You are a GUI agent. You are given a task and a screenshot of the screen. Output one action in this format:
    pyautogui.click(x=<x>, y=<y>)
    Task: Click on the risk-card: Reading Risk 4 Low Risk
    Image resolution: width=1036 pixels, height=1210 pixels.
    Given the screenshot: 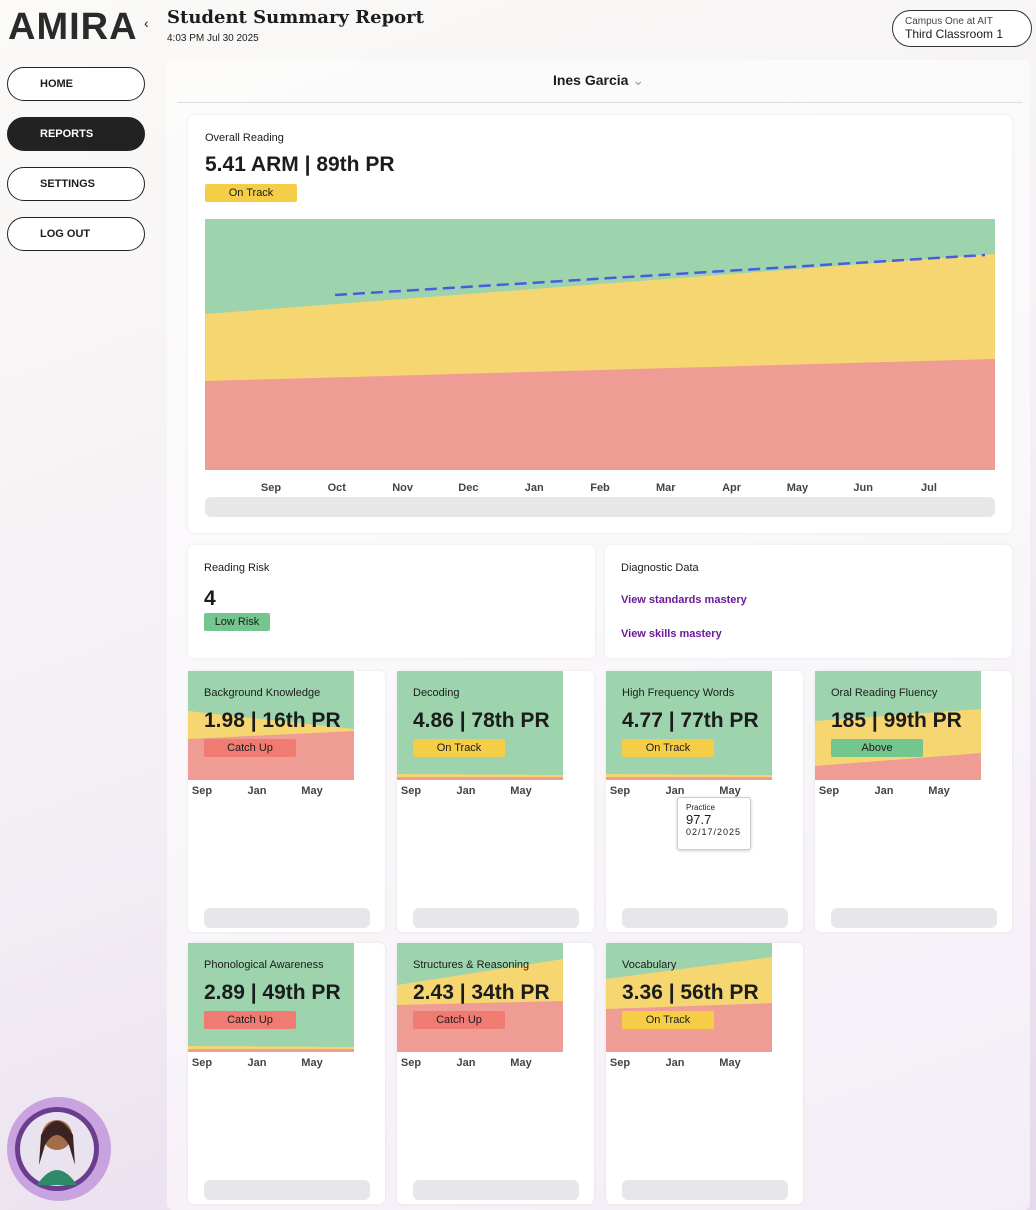 What is the action you would take?
    pyautogui.click(x=391, y=601)
    